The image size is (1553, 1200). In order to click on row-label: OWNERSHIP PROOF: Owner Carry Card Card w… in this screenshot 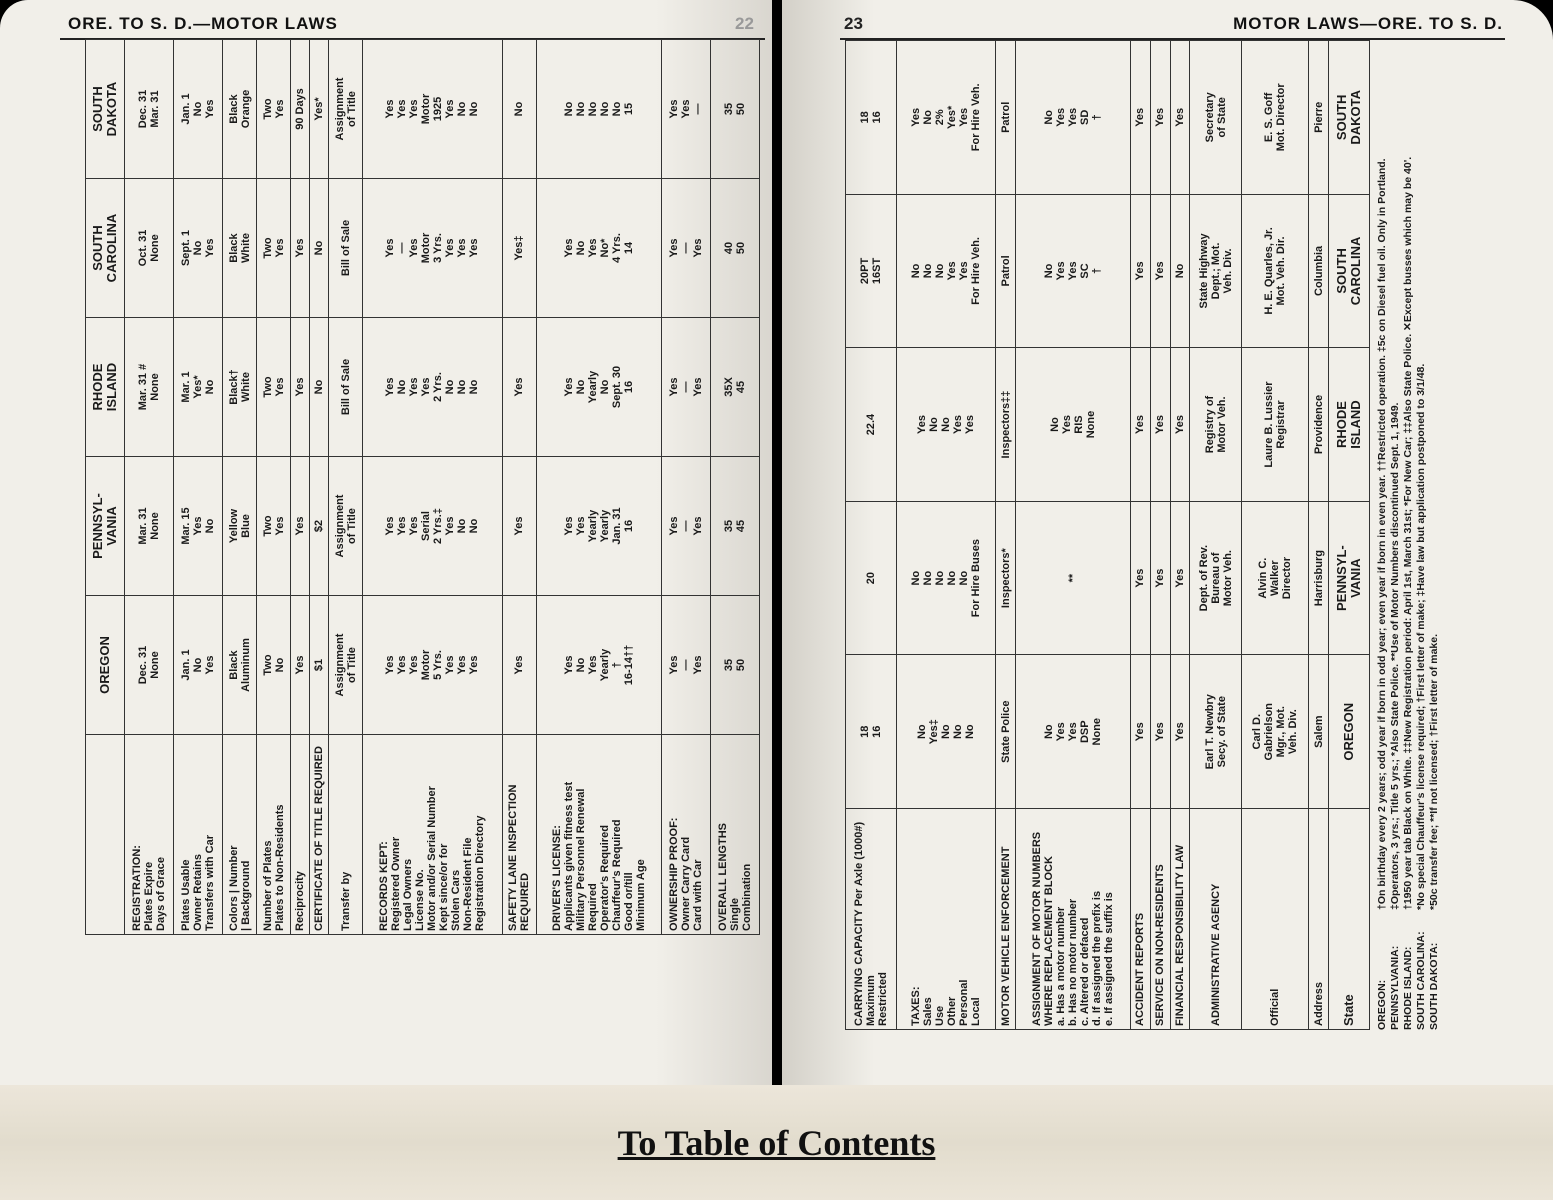, I will do `click(686, 834)`.